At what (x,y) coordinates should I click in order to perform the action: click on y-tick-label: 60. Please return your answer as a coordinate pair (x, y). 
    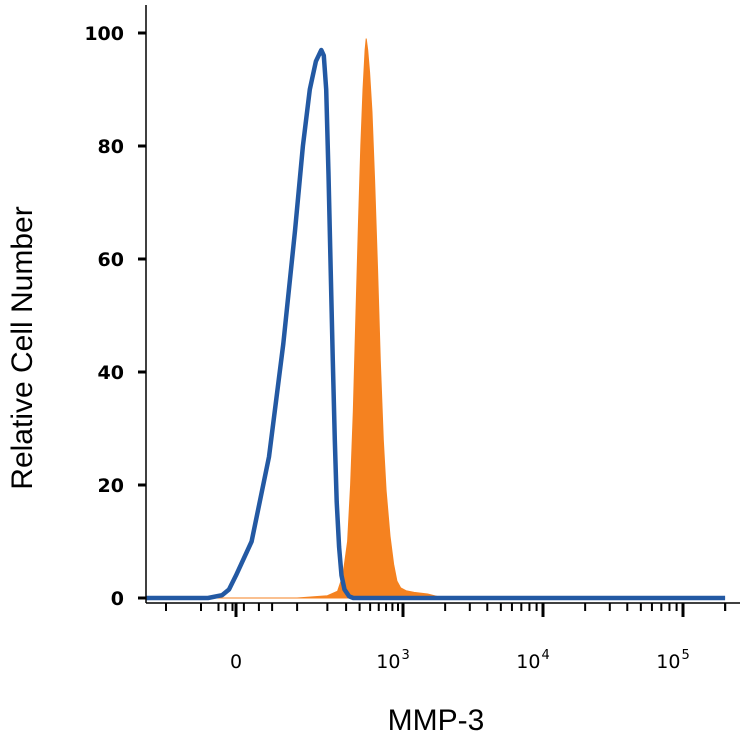
    Looking at the image, I should click on (111, 260).